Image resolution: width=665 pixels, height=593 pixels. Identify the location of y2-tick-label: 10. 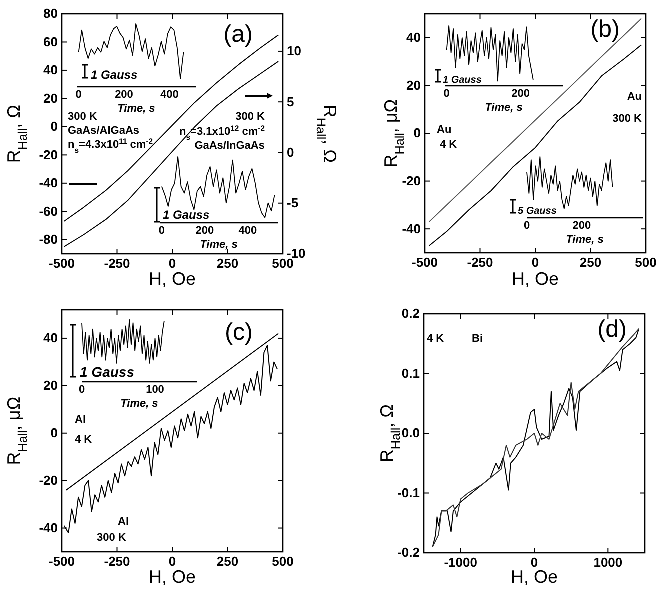
(294, 51).